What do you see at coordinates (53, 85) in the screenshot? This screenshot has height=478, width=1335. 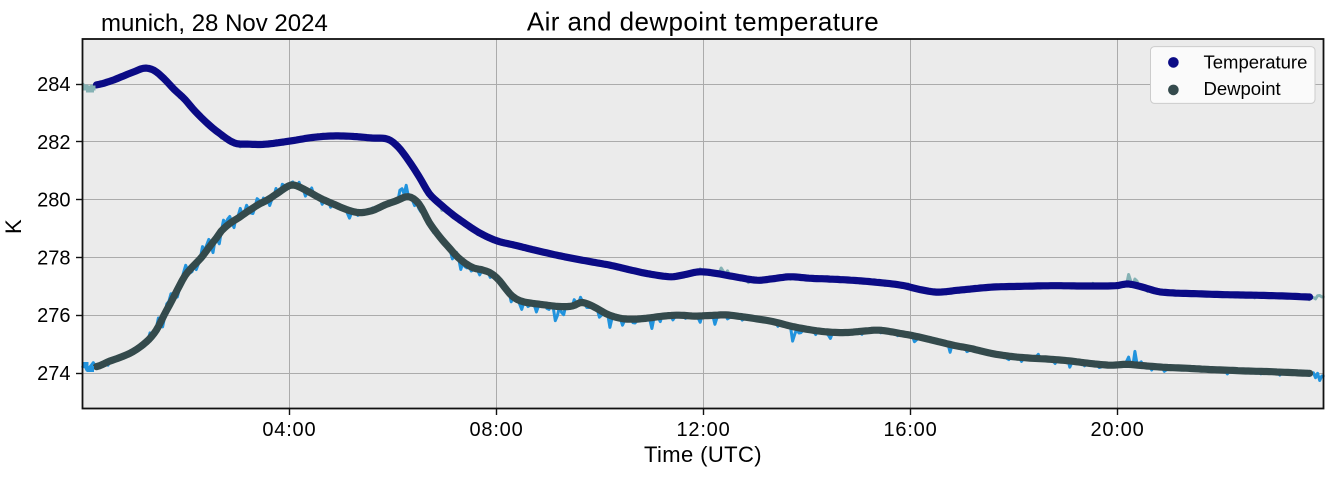 I see `svg-text: 284` at bounding box center [53, 85].